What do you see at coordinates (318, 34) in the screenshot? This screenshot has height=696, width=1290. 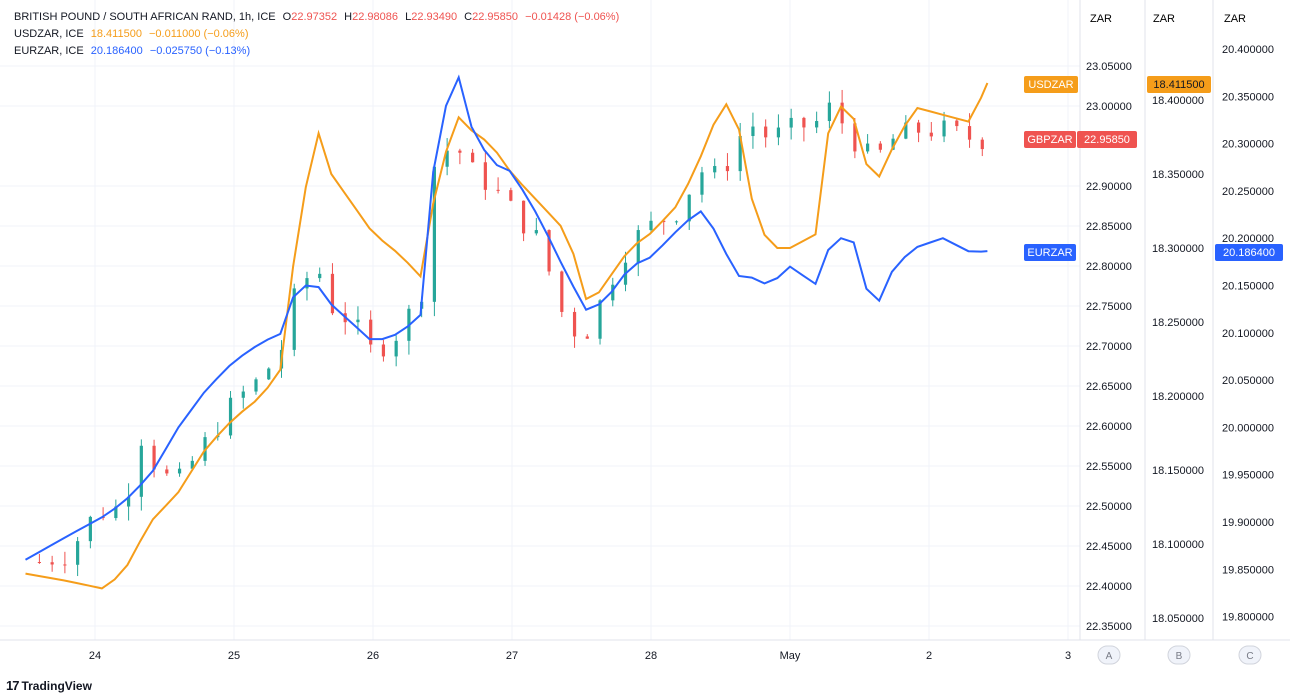 I see `legend-usdzar: USDZAR, ICE 18.411500 −0.011000 (−0.06%)` at bounding box center [318, 34].